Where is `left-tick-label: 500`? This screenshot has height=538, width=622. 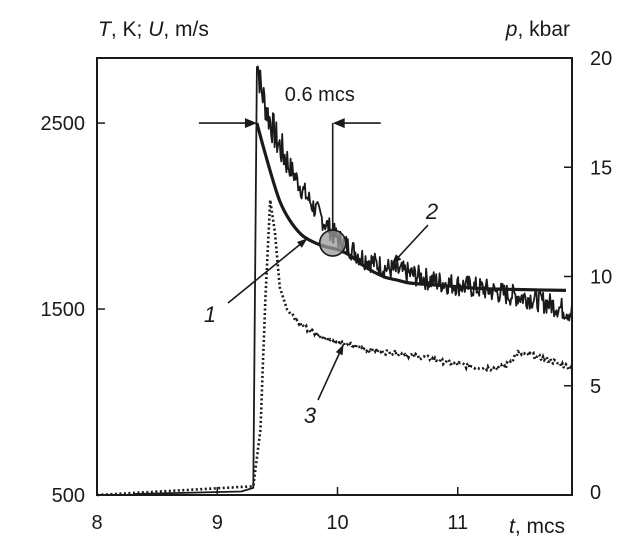
left-tick-label: 500 is located at coordinates (68, 496).